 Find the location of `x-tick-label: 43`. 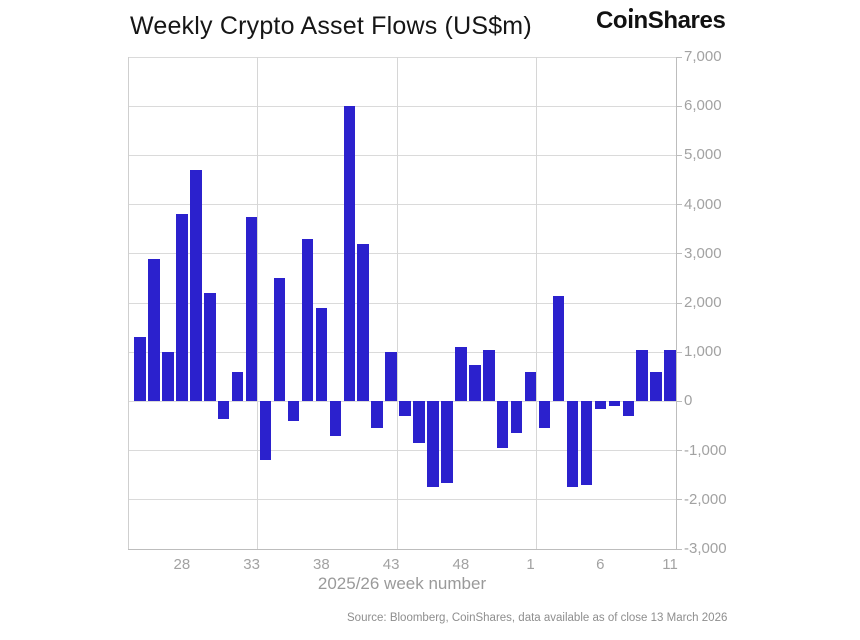

x-tick-label: 43 is located at coordinates (391, 564).